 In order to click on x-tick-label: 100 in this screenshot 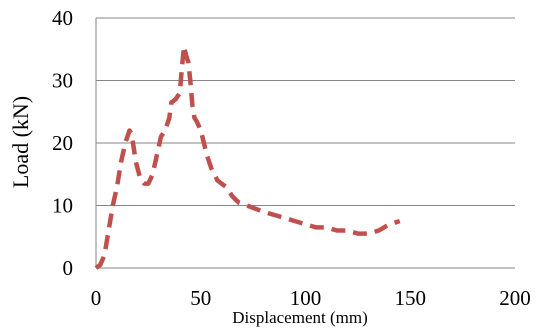, I will do `click(306, 298)`.